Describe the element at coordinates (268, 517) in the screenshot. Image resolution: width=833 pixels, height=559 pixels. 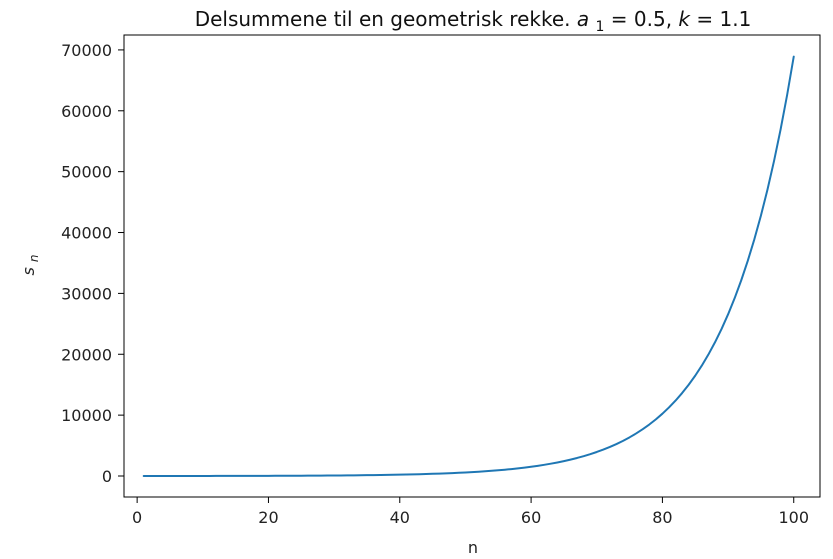
I see `x-tick-label: 20` at that location.